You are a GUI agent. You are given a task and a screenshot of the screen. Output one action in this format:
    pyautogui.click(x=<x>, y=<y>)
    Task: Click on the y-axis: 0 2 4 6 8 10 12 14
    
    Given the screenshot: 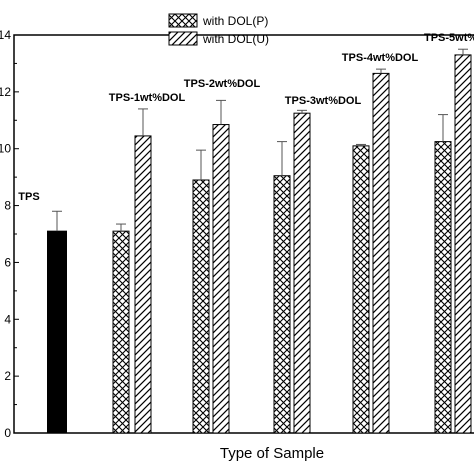 What is the action you would take?
    pyautogui.click(x=9, y=234)
    